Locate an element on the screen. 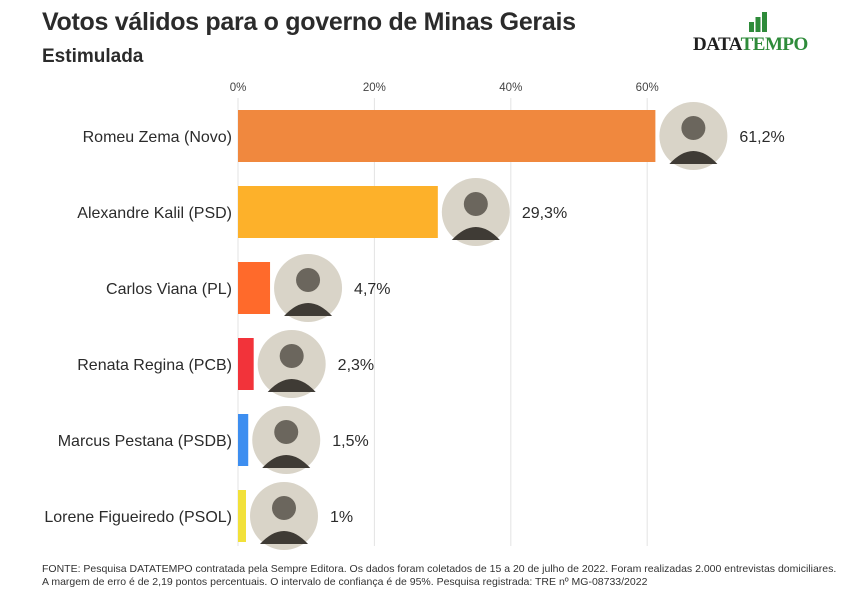  value-label: 2,3% is located at coordinates (356, 365).